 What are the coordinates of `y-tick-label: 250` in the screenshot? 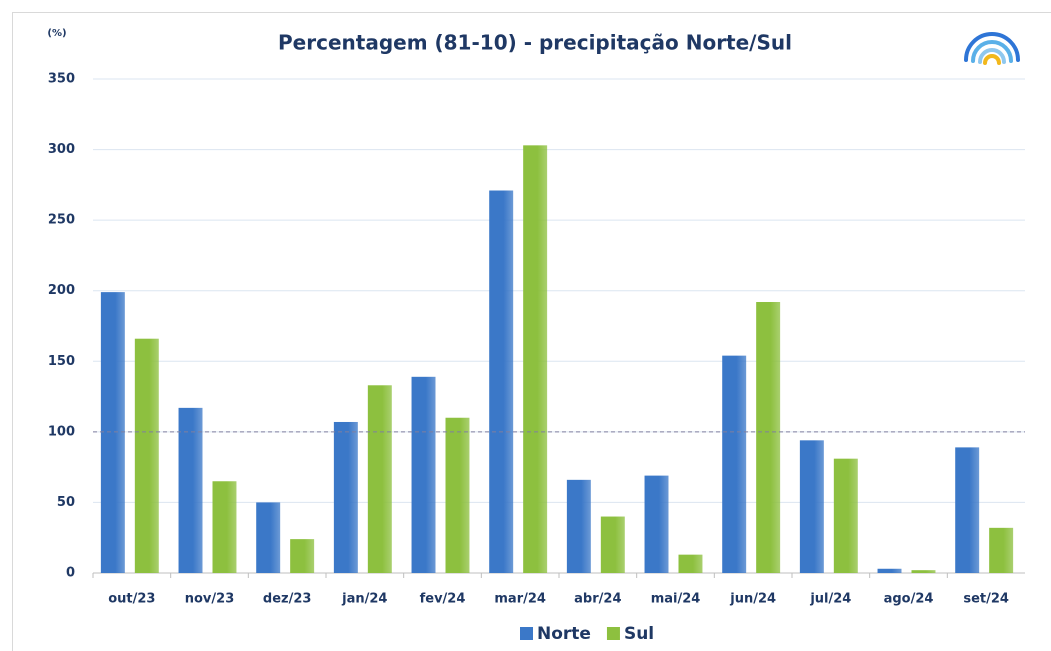 It's located at (61, 220).